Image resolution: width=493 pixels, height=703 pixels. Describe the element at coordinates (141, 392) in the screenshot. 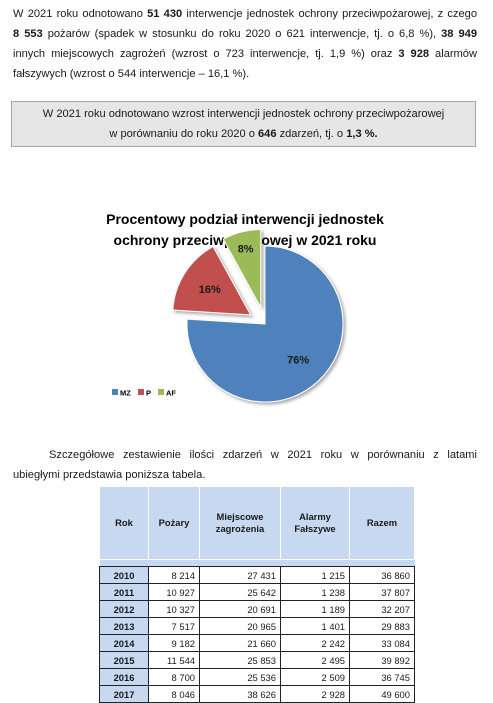

I see `legend-swatch-p` at that location.